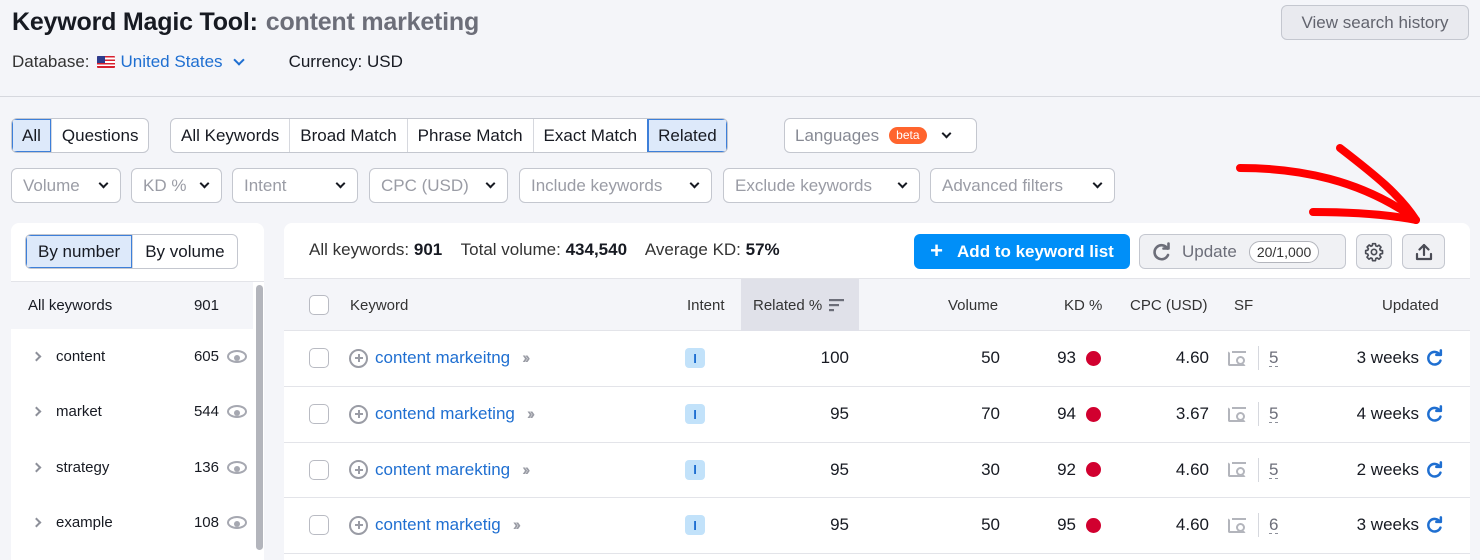 This screenshot has width=1480, height=560. Describe the element at coordinates (1066, 469) in the screenshot. I see `kd-value: 92` at that location.